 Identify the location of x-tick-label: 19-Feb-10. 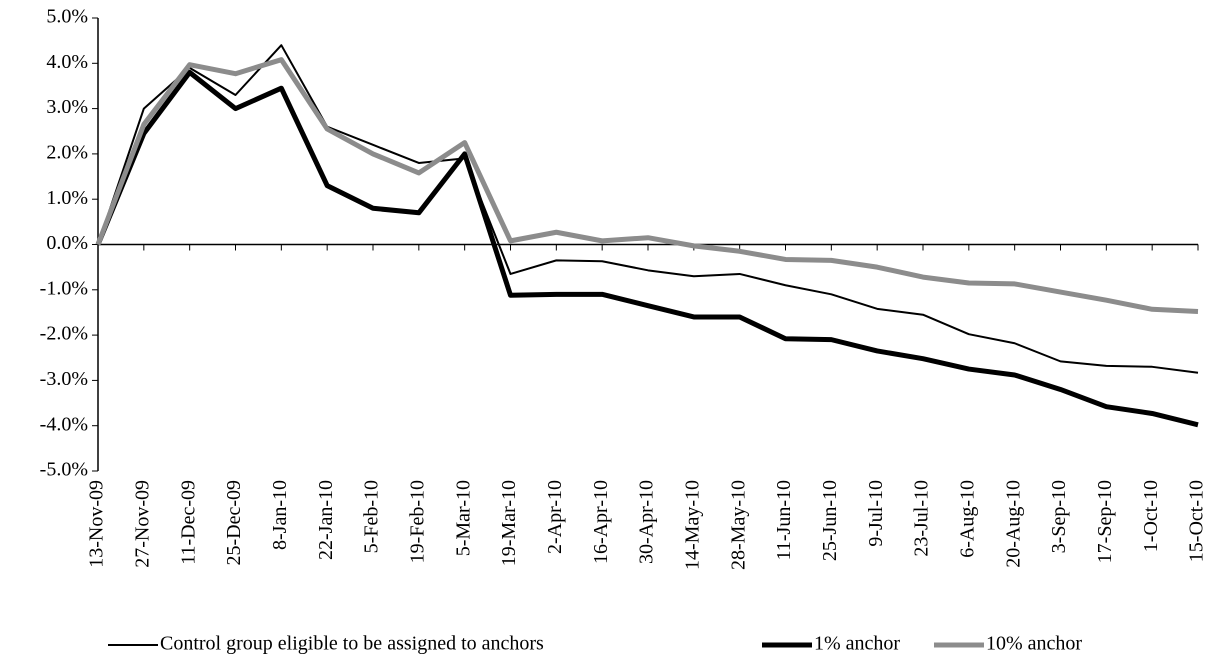
(417, 521).